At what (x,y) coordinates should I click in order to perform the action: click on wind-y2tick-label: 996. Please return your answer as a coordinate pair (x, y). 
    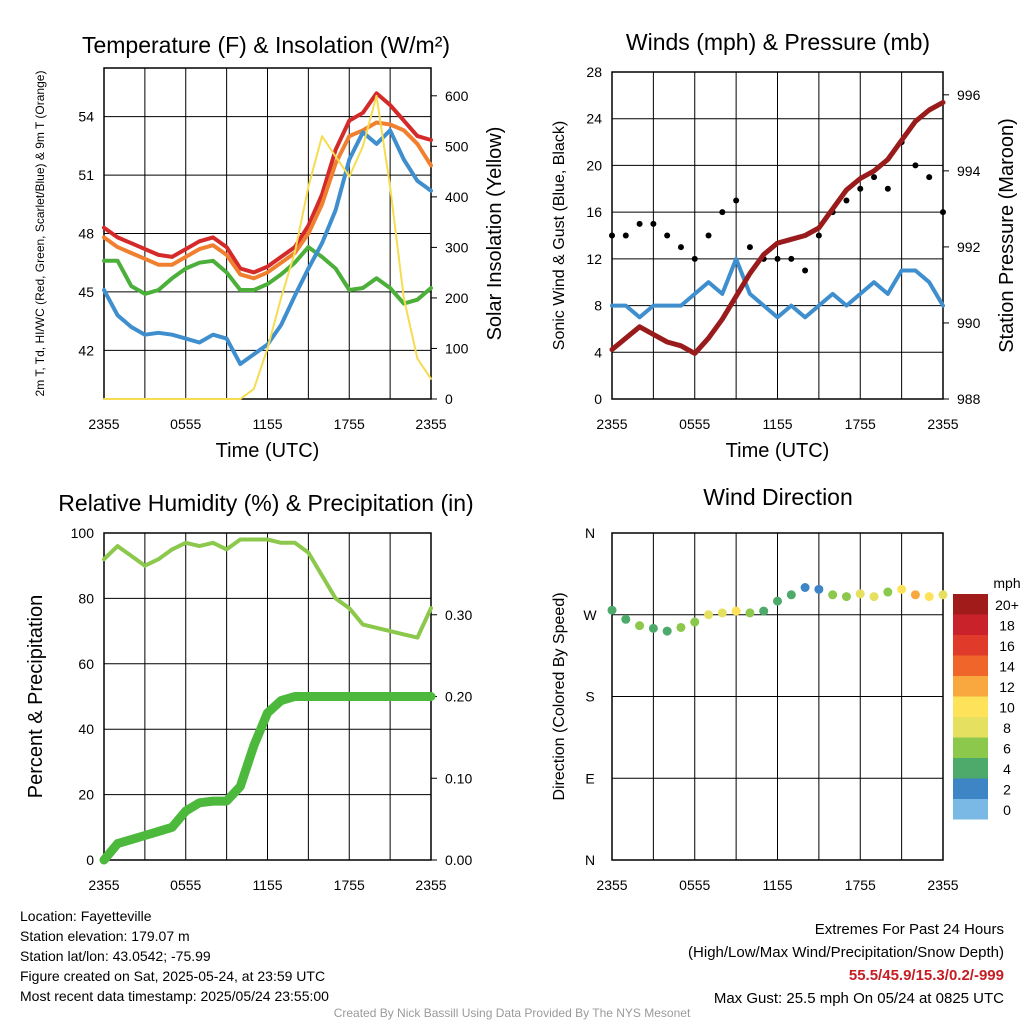
    Looking at the image, I should click on (969, 95).